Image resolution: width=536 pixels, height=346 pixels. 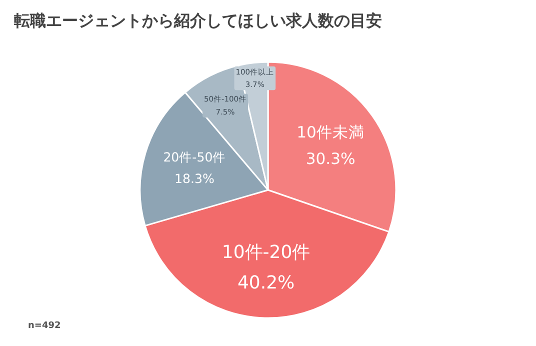 I want to click on slice-label: 10件未満 30.3%, so click(x=330, y=146).